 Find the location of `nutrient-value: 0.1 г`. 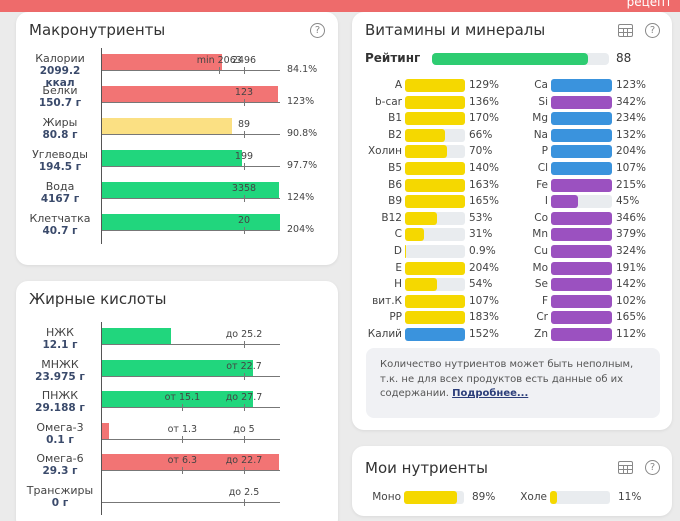

nutrient-value: 0.1 г is located at coordinates (60, 439).